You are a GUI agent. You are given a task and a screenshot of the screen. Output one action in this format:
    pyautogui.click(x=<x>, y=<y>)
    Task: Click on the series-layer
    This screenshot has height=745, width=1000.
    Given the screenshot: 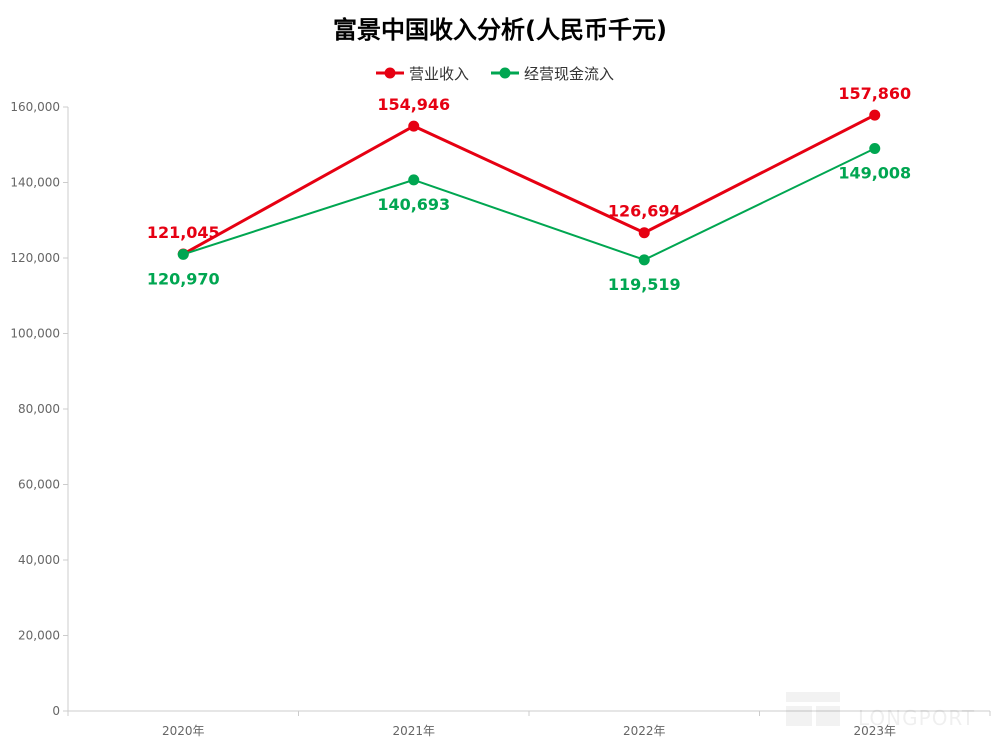 What is the action you would take?
    pyautogui.click(x=529, y=187)
    